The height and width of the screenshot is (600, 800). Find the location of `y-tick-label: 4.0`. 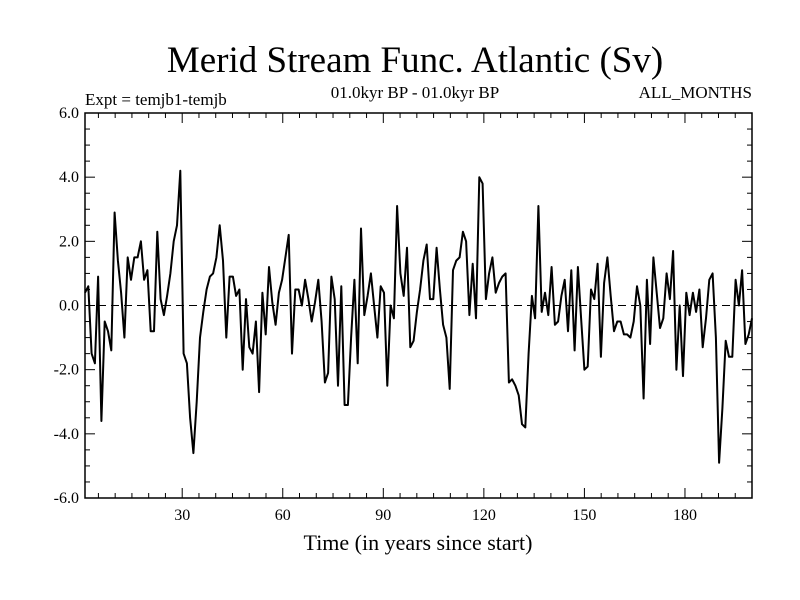

y-tick-label: 4.0 is located at coordinates (69, 177).